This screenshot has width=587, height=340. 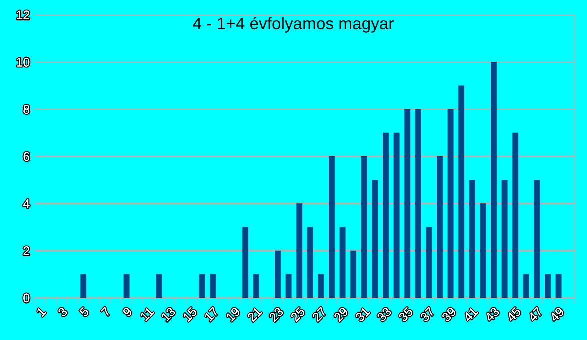 What do you see at coordinates (168, 314) in the screenshot?
I see `x-tick-label: 13` at bounding box center [168, 314].